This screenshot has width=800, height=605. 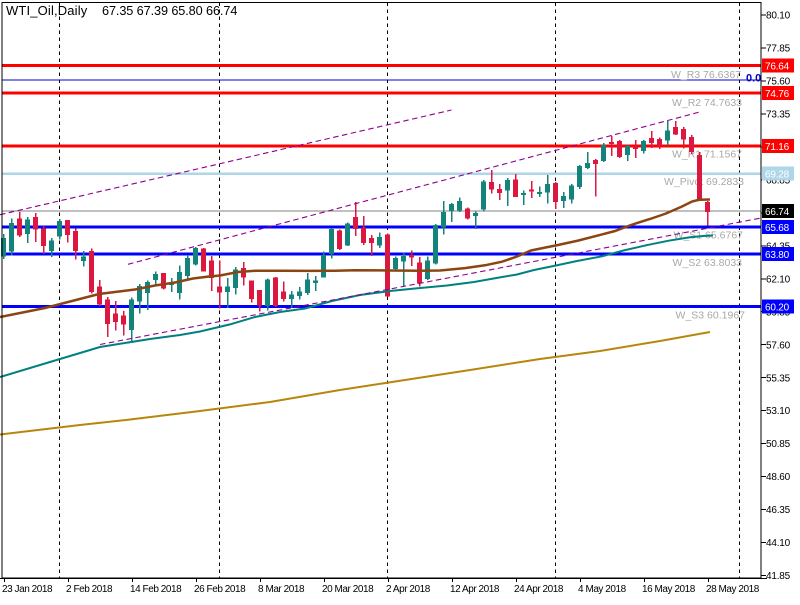 I want to click on svg-text: 12 Apr 2018, so click(x=475, y=589).